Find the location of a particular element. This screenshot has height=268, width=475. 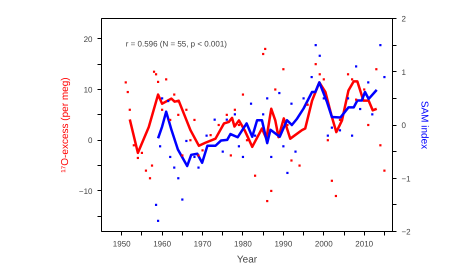

y2-tick-label: 0 is located at coordinates (404, 125).